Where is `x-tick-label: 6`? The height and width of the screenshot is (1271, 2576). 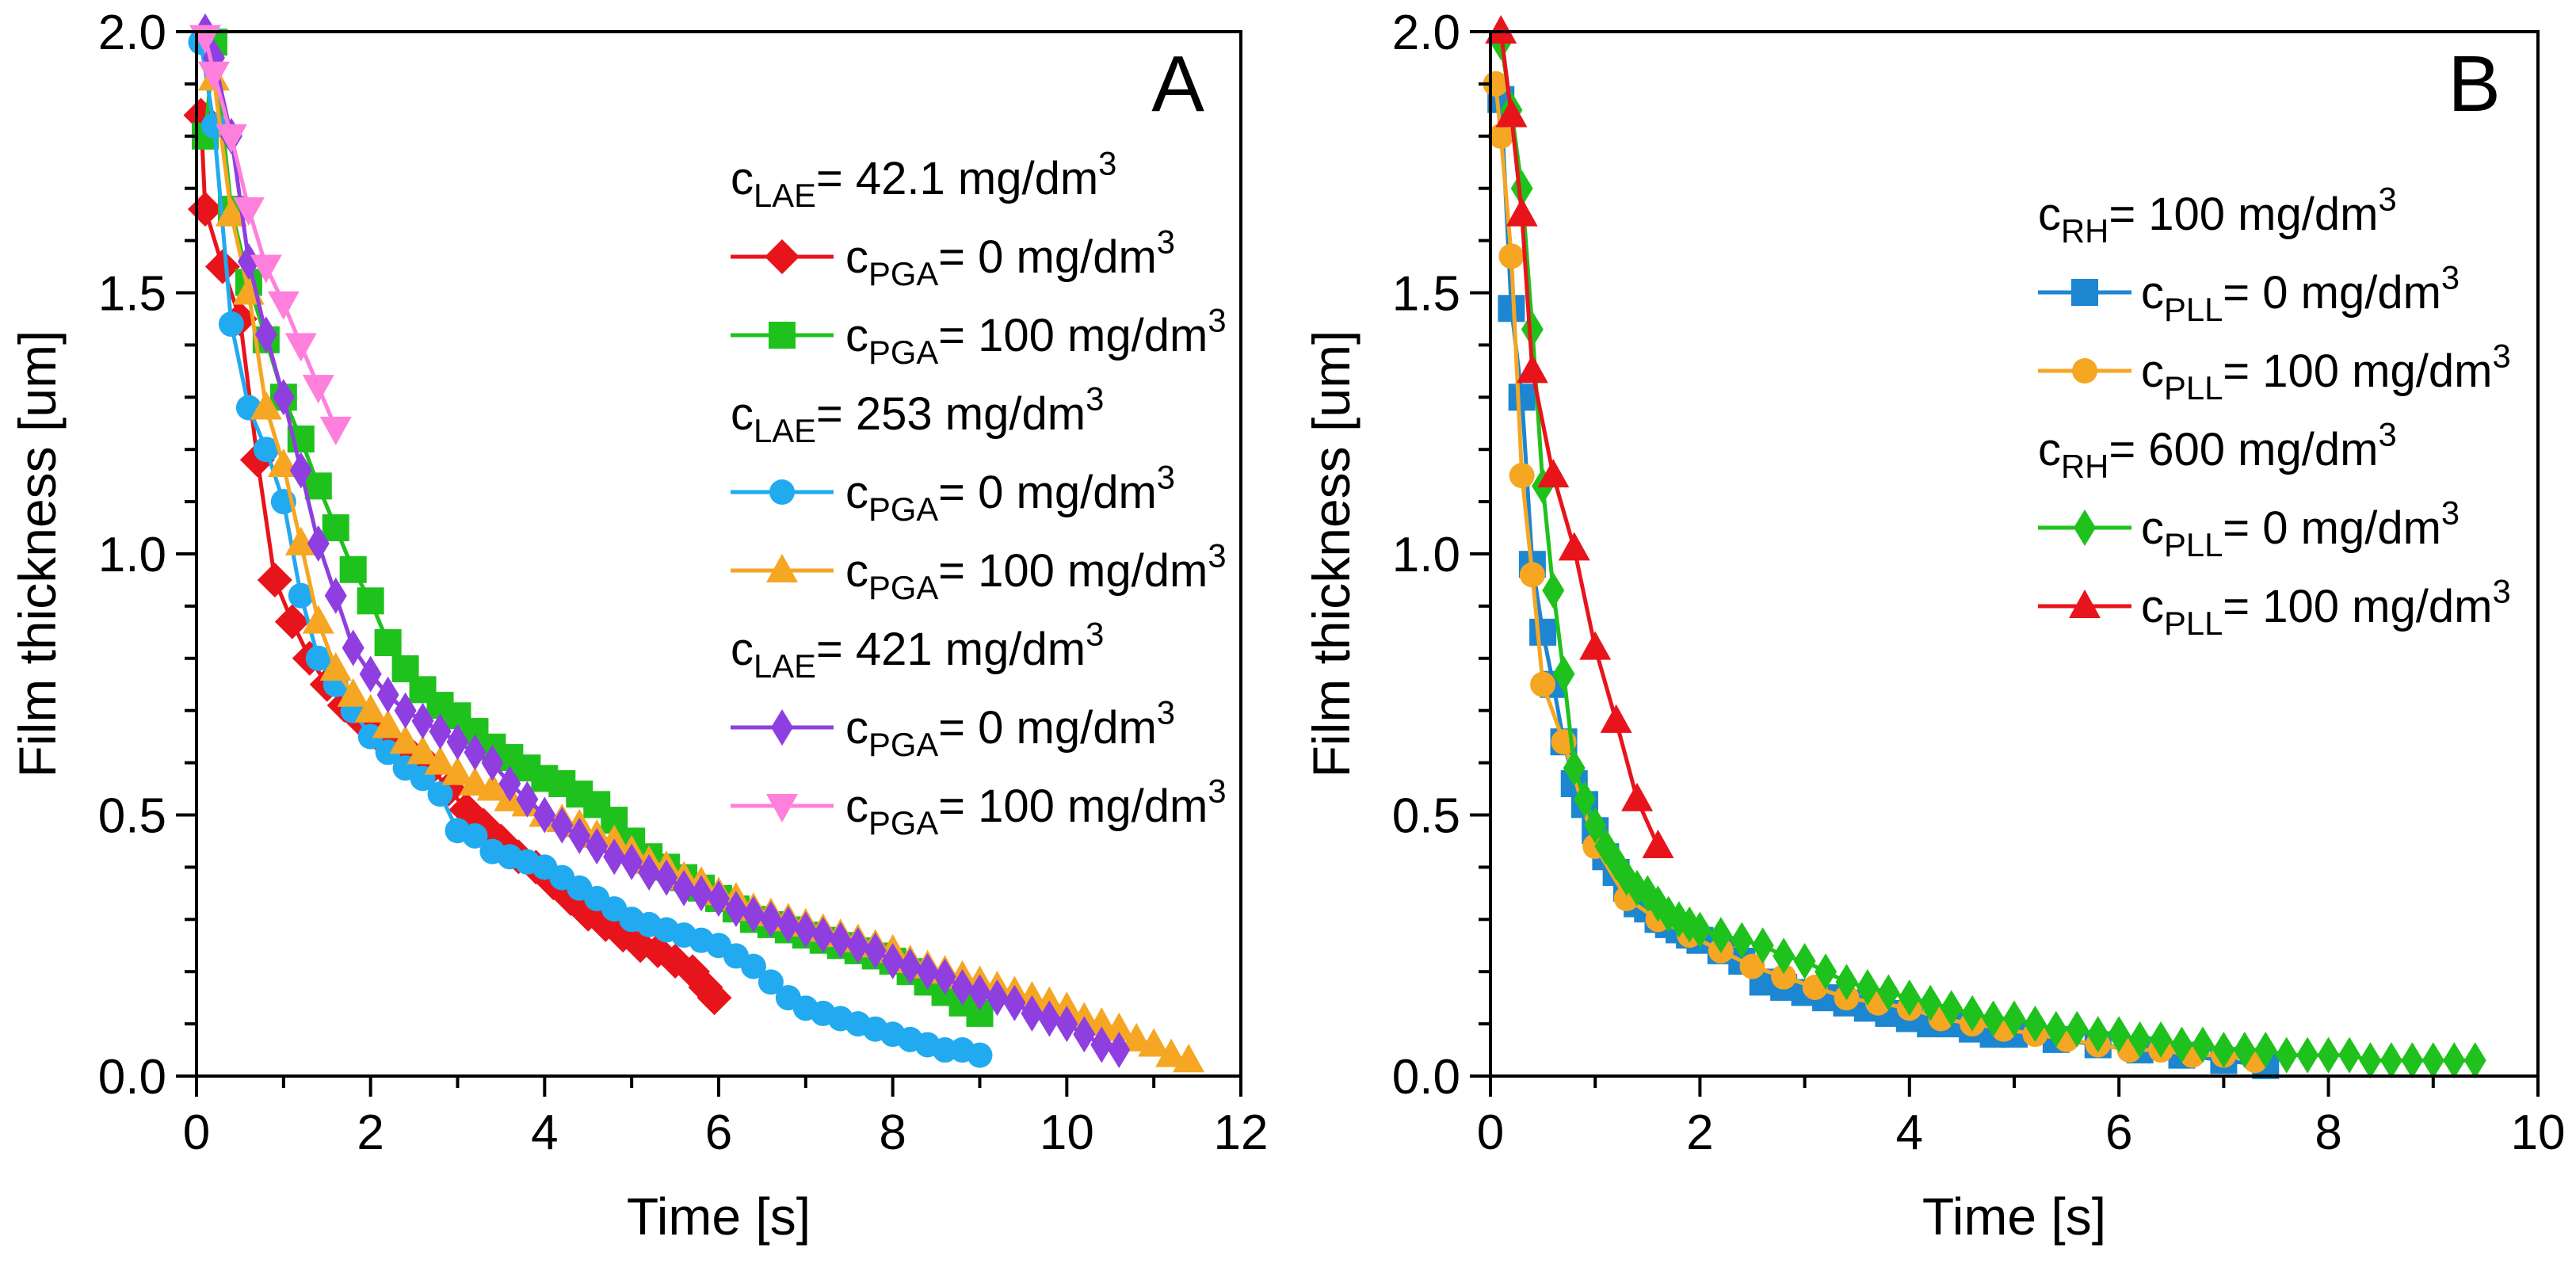 x-tick-label: 6 is located at coordinates (718, 1132).